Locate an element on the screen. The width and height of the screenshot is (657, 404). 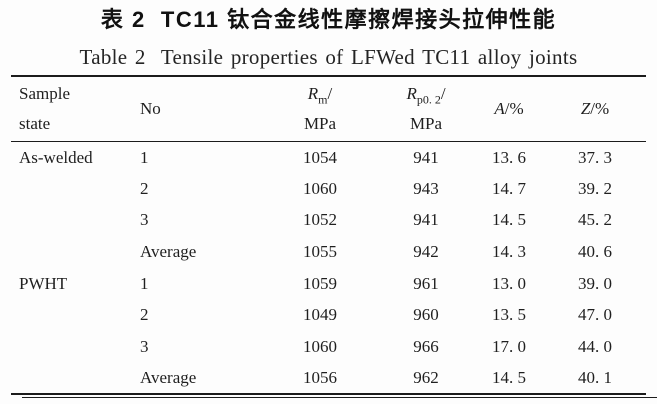
cell-a: 13. 0 is located at coordinates (509, 283).